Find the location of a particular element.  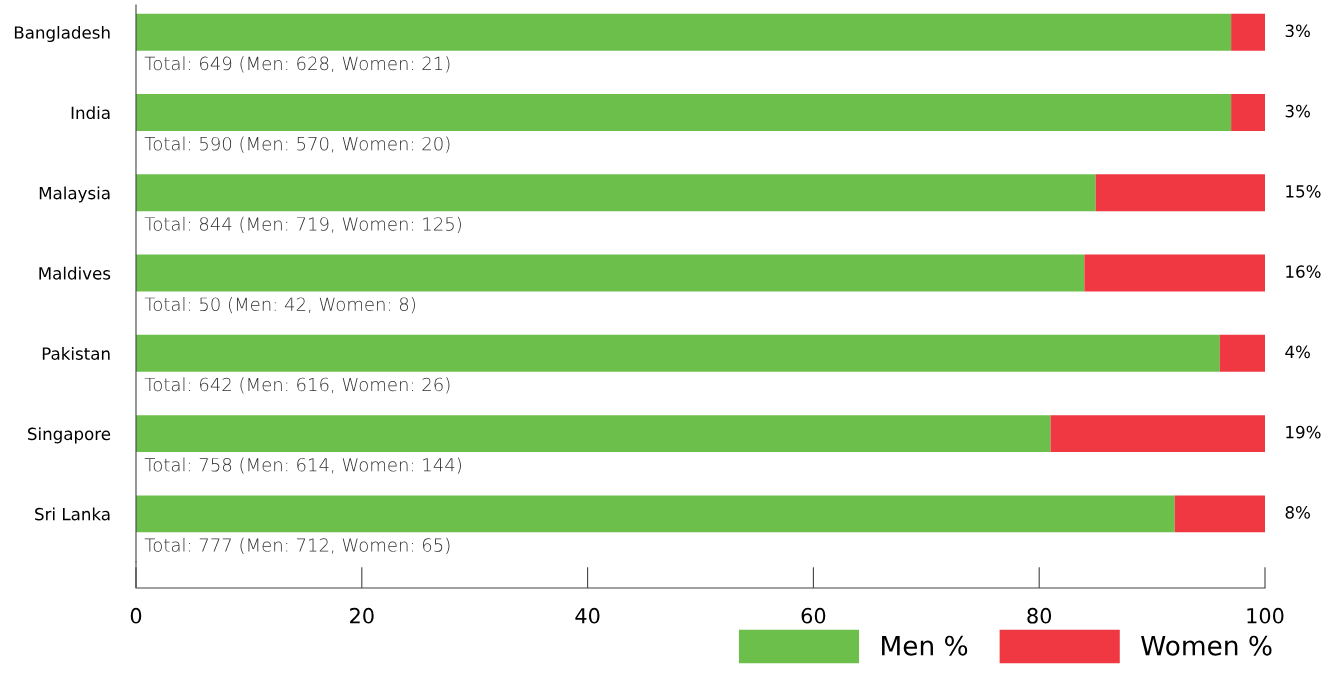

annotation: Total: 590 (Men: 570, Women: 20) is located at coordinates (297, 144).